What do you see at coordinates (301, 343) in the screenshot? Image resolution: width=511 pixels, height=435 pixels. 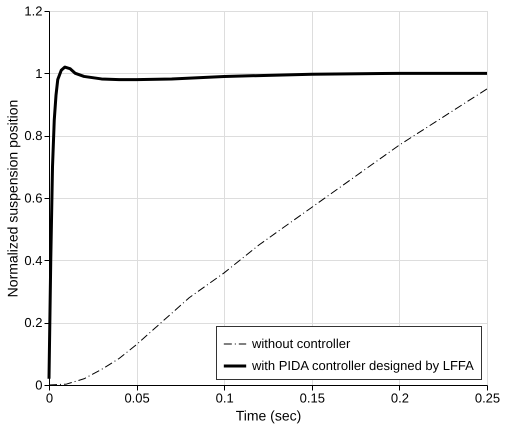 I see `legend-label: without controller` at bounding box center [301, 343].